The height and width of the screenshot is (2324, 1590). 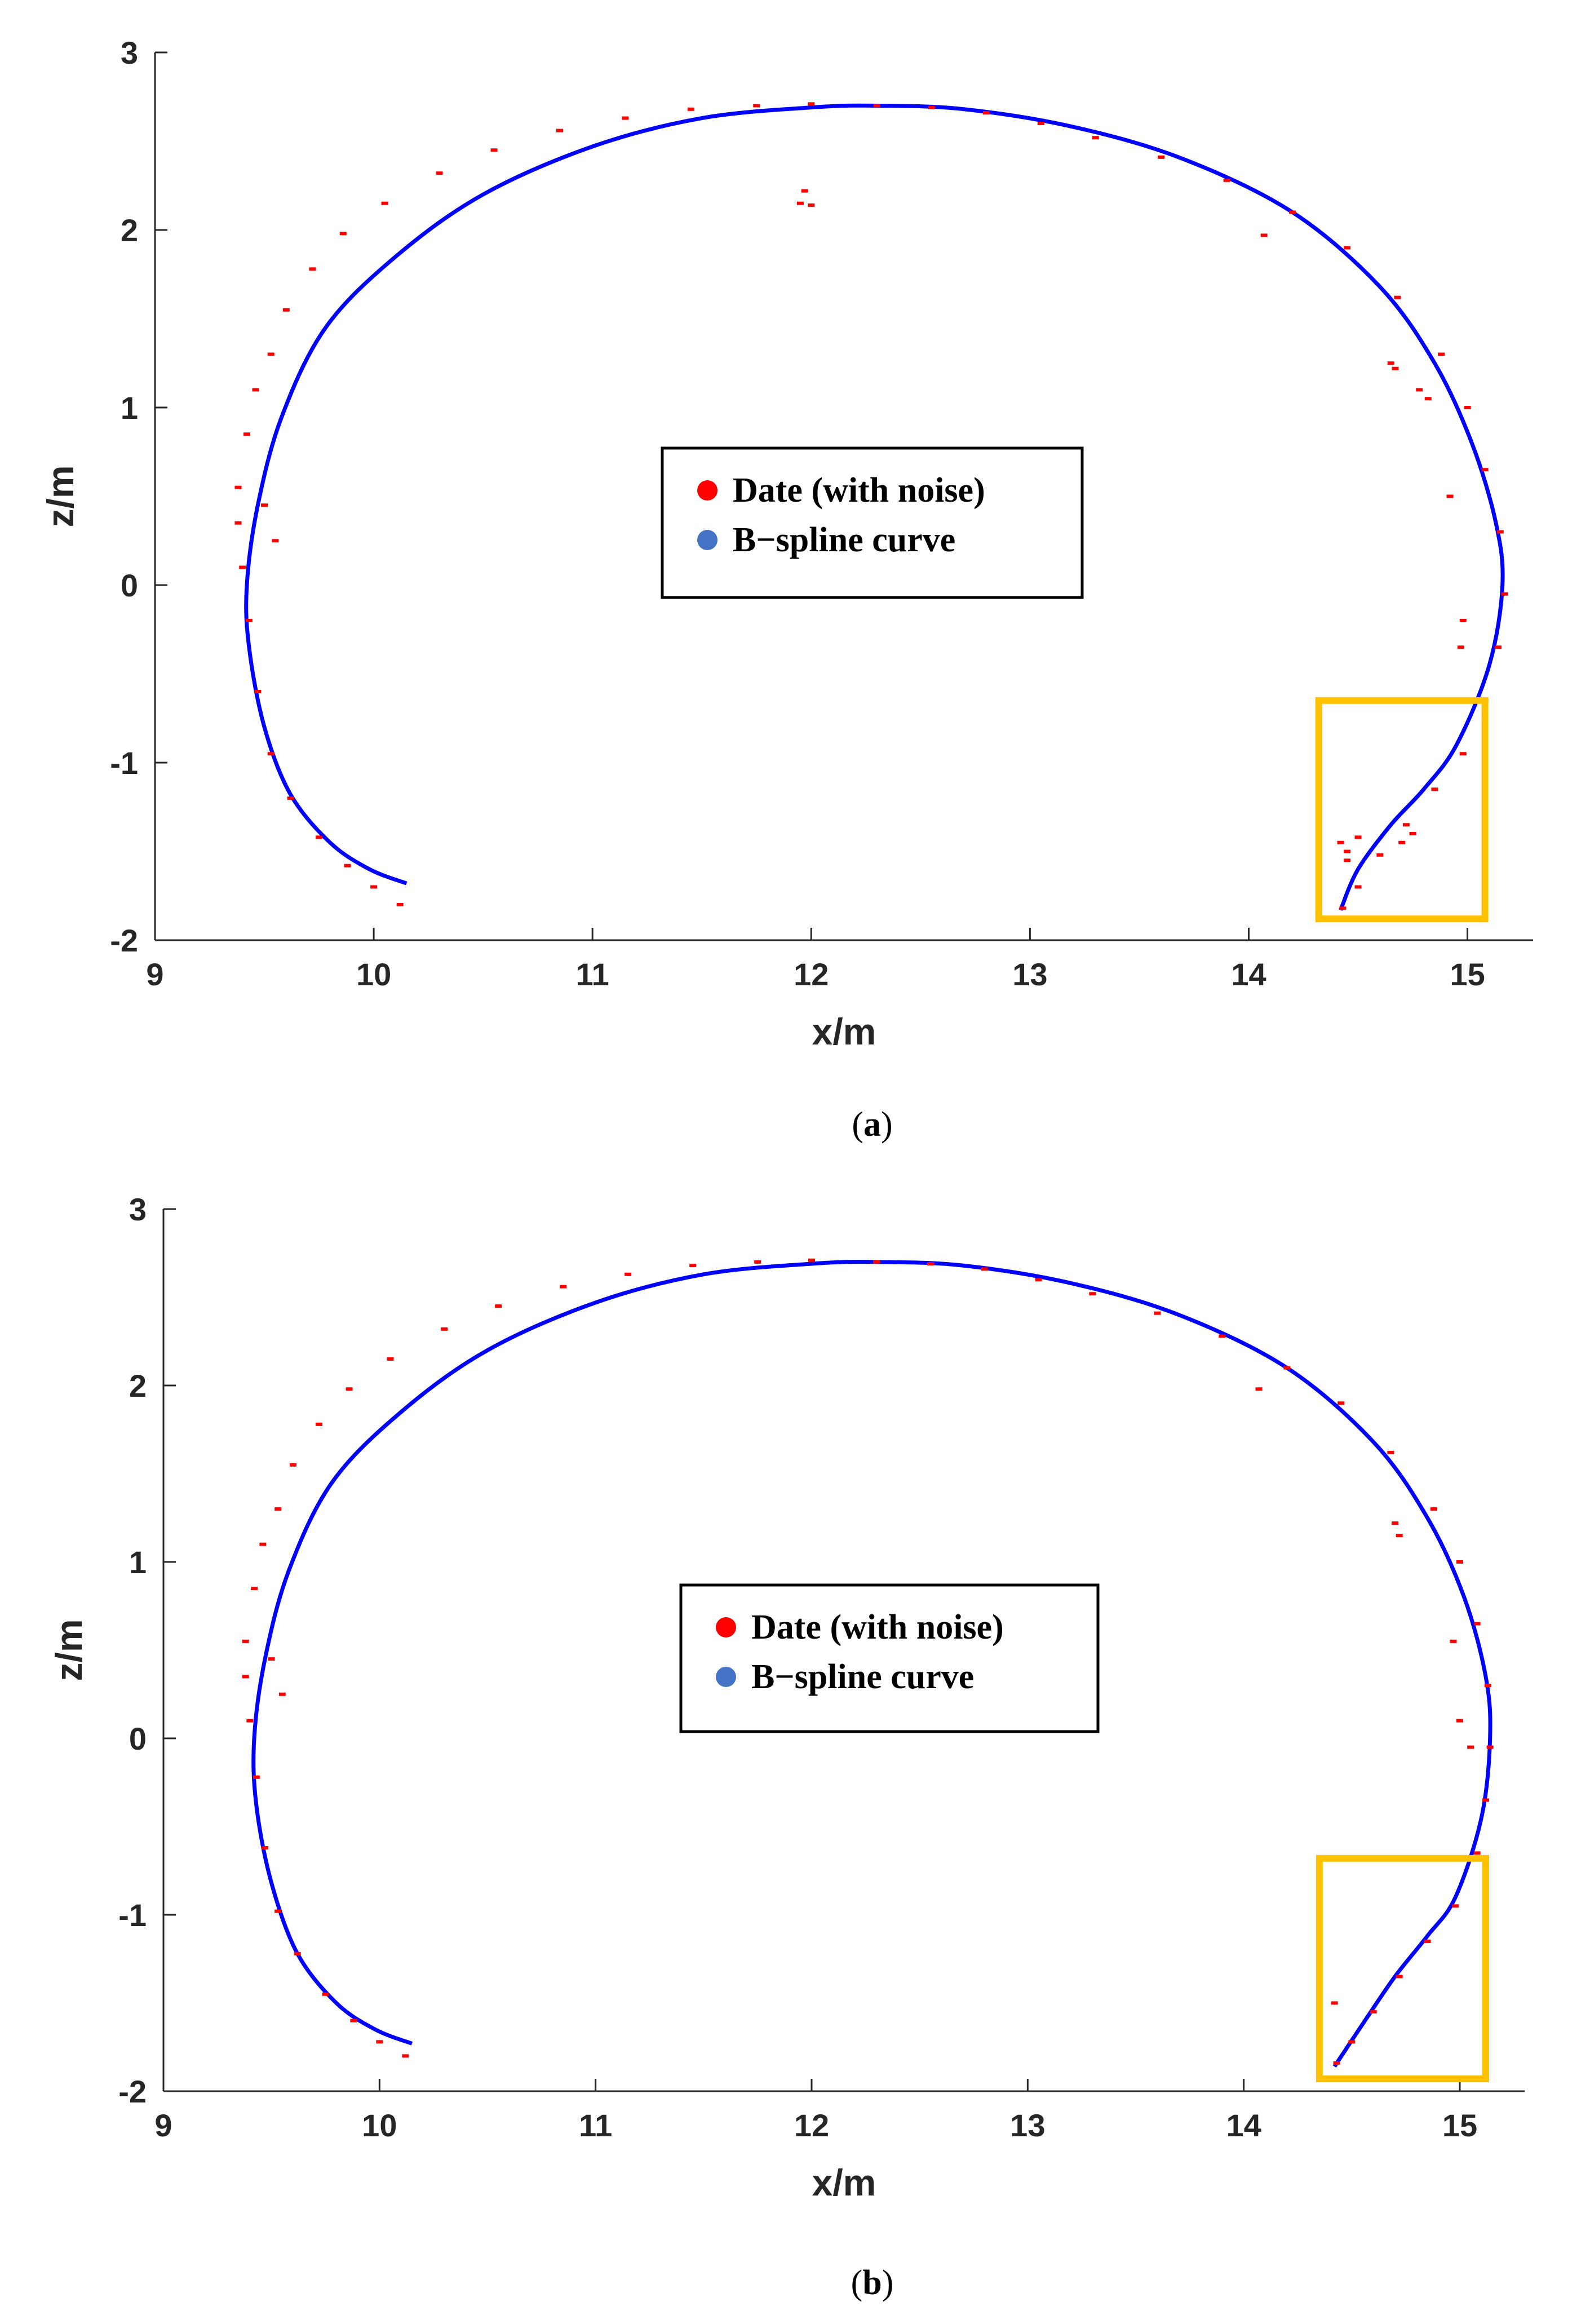 What do you see at coordinates (129, 585) in the screenshot?
I see `y-tick-label: 0` at bounding box center [129, 585].